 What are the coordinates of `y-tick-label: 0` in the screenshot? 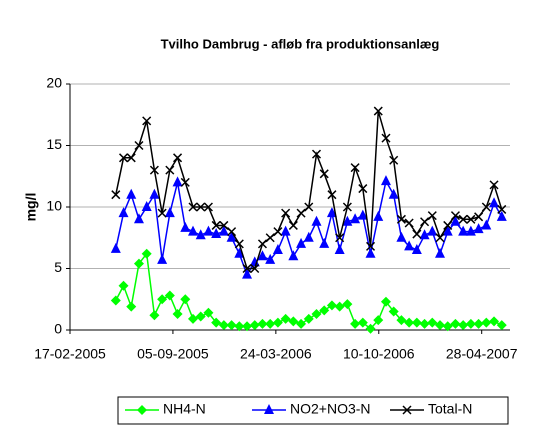 It's located at (58, 329).